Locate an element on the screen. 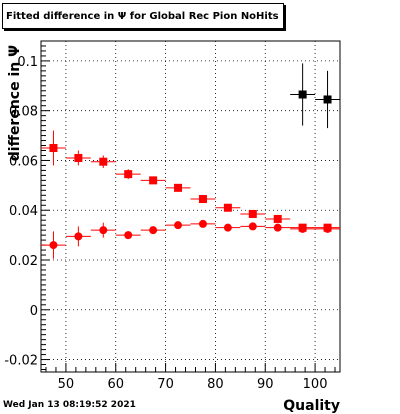 The width and height of the screenshot is (400, 414). x-tick-label: 100 is located at coordinates (315, 384).